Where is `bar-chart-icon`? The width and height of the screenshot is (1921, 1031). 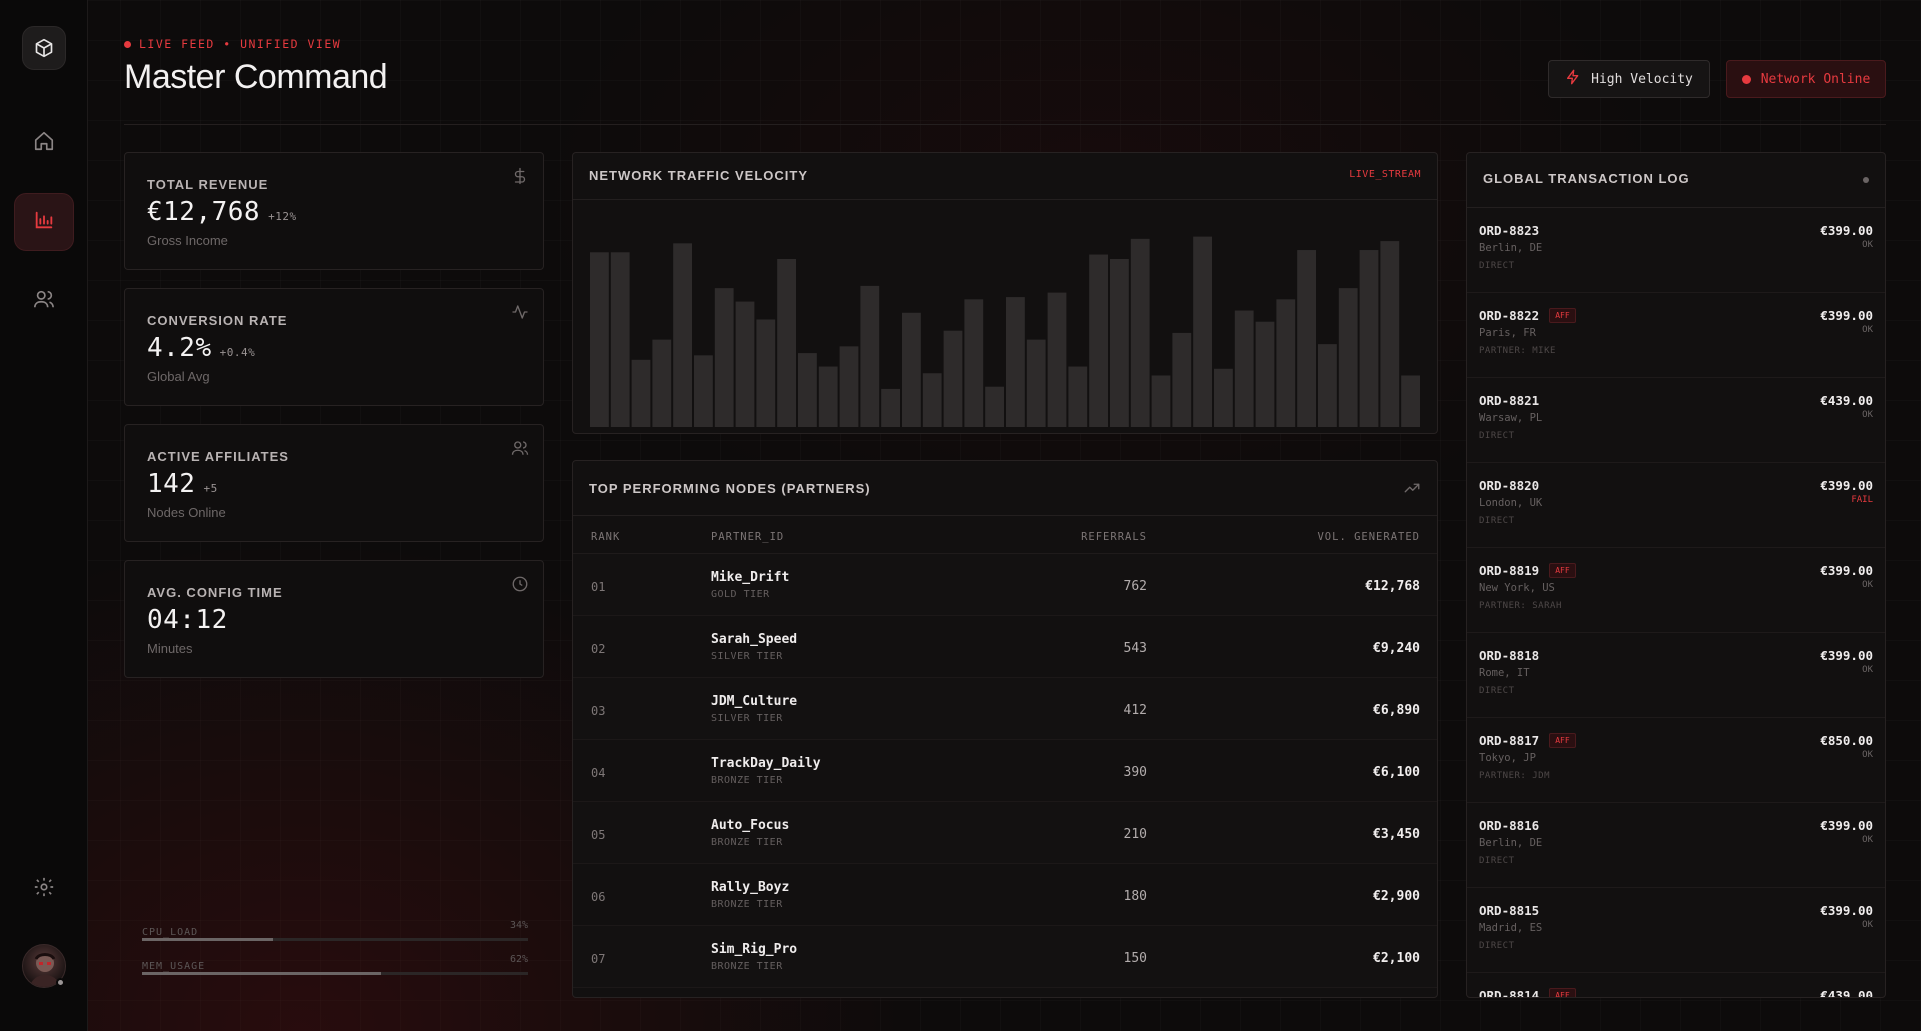 bar-chart-icon is located at coordinates (44, 222).